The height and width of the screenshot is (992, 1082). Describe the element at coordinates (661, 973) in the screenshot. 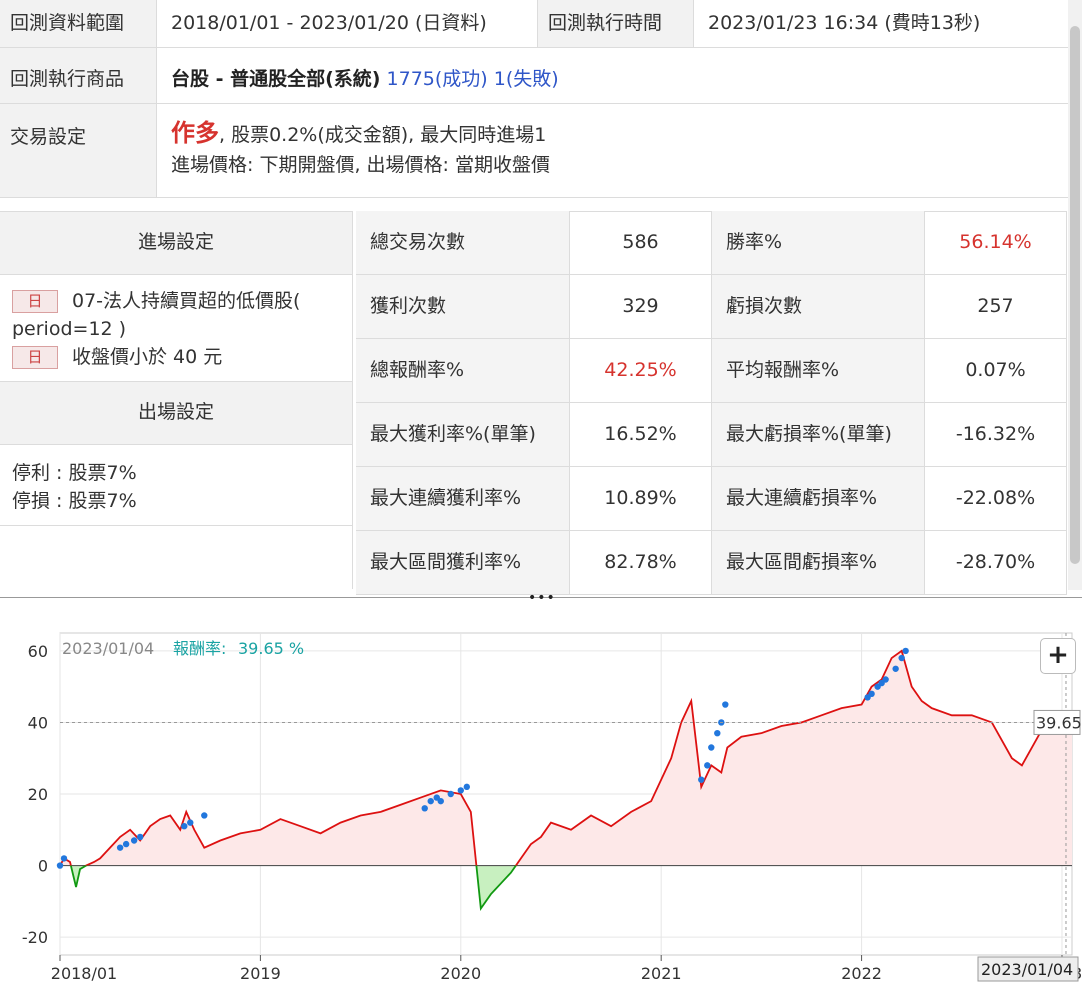

I see `x-tick-label: 2021` at that location.